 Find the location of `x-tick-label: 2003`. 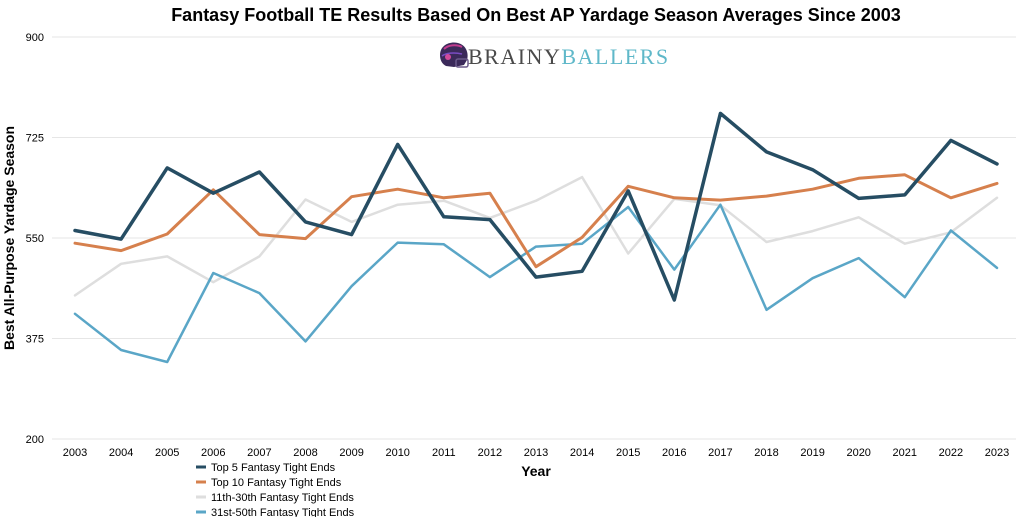

x-tick-label: 2003 is located at coordinates (75, 453).